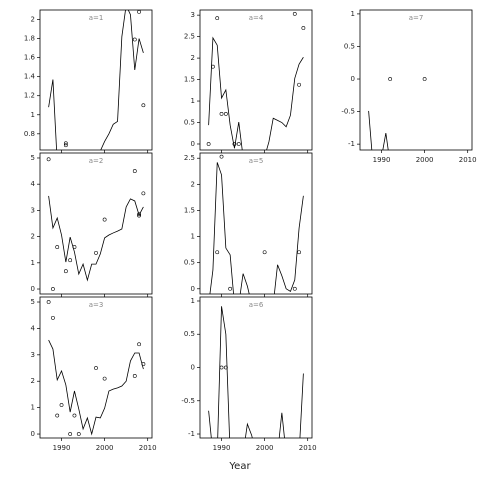  Describe the element at coordinates (96, 161) in the screenshot. I see `panel-label: a=2` at that location.